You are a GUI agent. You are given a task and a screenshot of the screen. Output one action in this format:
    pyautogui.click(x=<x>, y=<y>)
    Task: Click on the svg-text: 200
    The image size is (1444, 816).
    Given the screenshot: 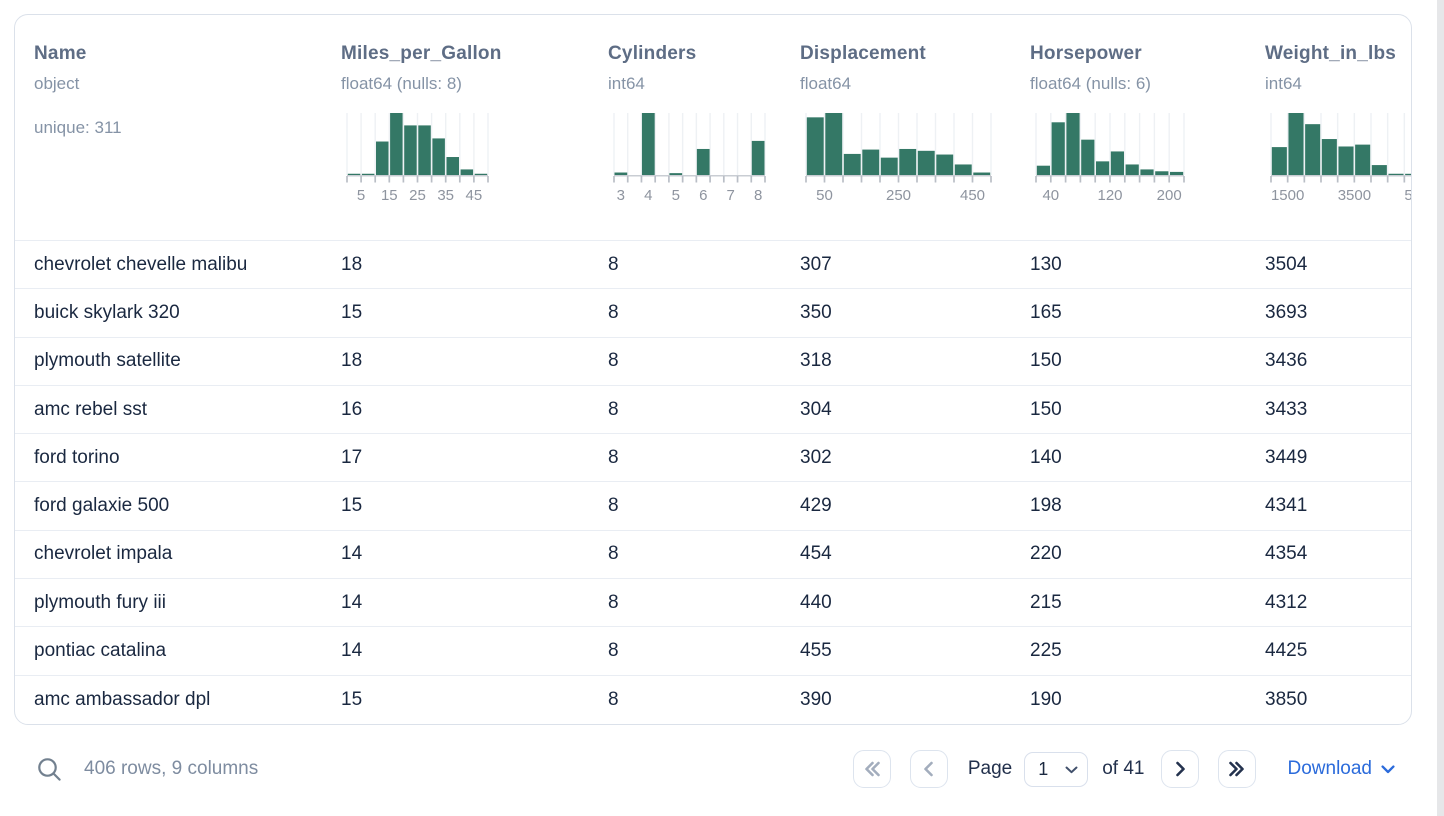 What is the action you would take?
    pyautogui.click(x=1169, y=195)
    